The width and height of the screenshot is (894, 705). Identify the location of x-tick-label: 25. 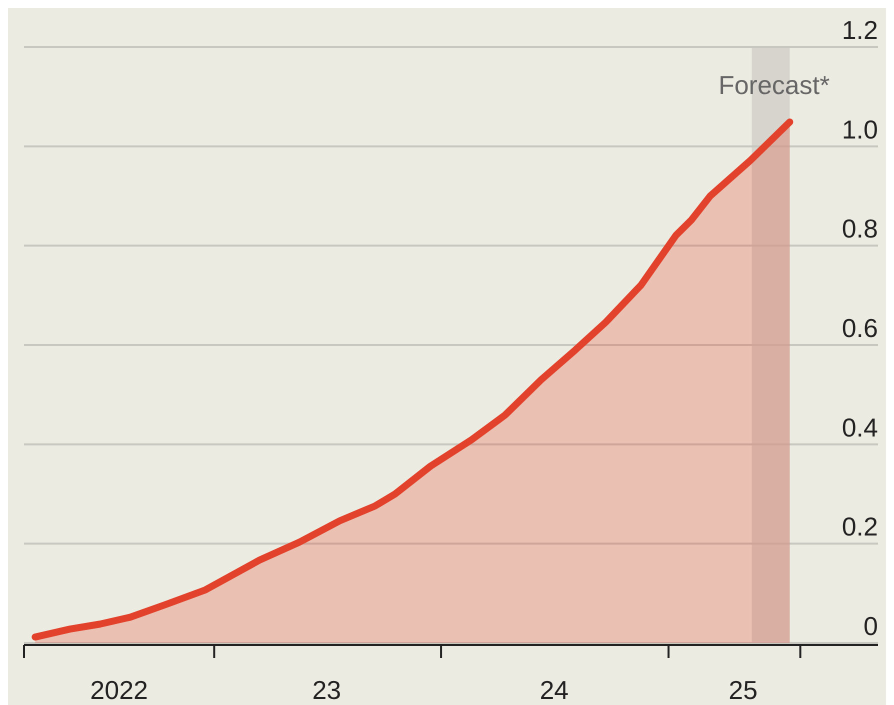
(743, 690).